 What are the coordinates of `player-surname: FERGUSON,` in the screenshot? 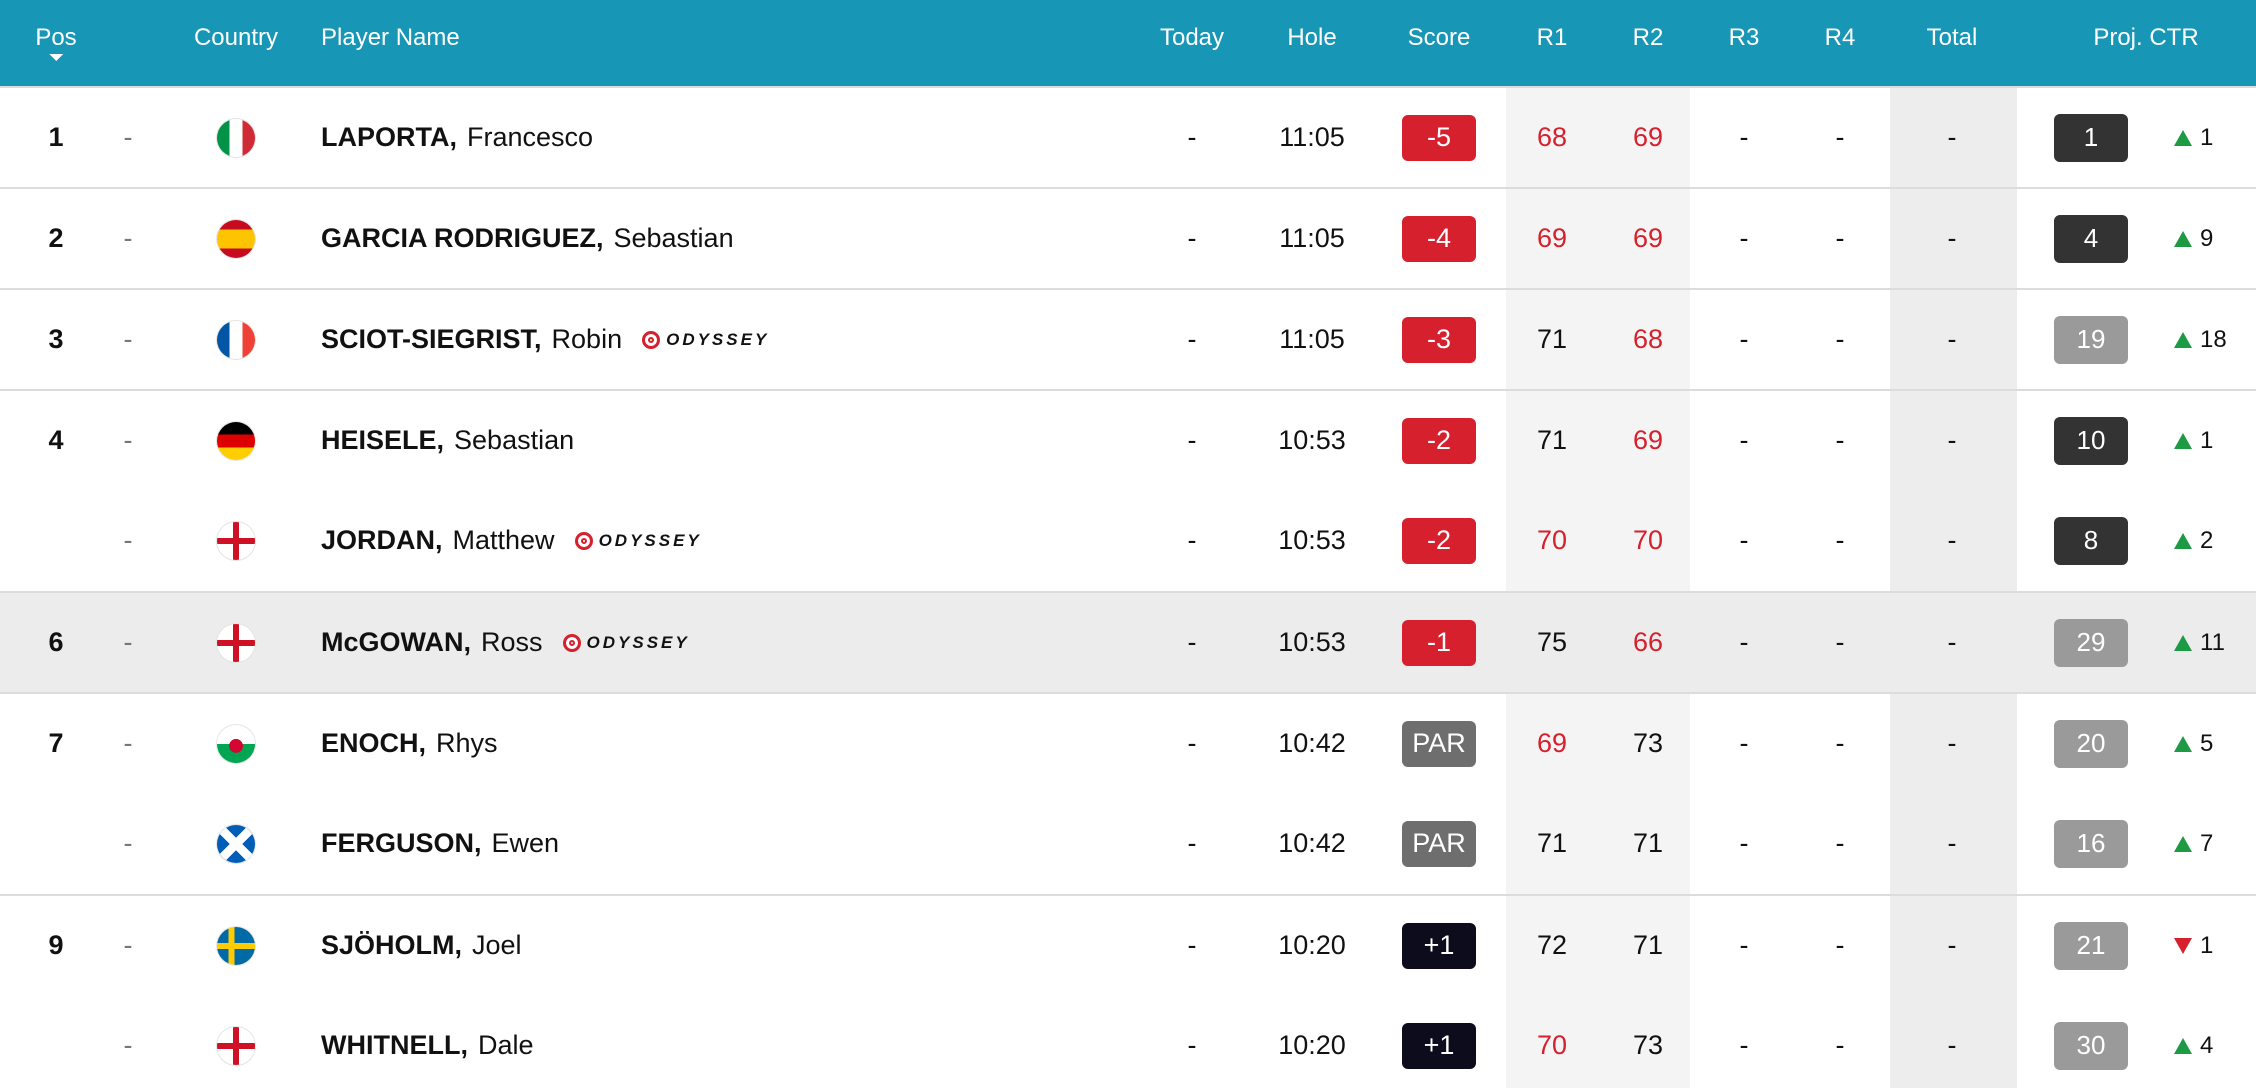 It's located at (401, 843).